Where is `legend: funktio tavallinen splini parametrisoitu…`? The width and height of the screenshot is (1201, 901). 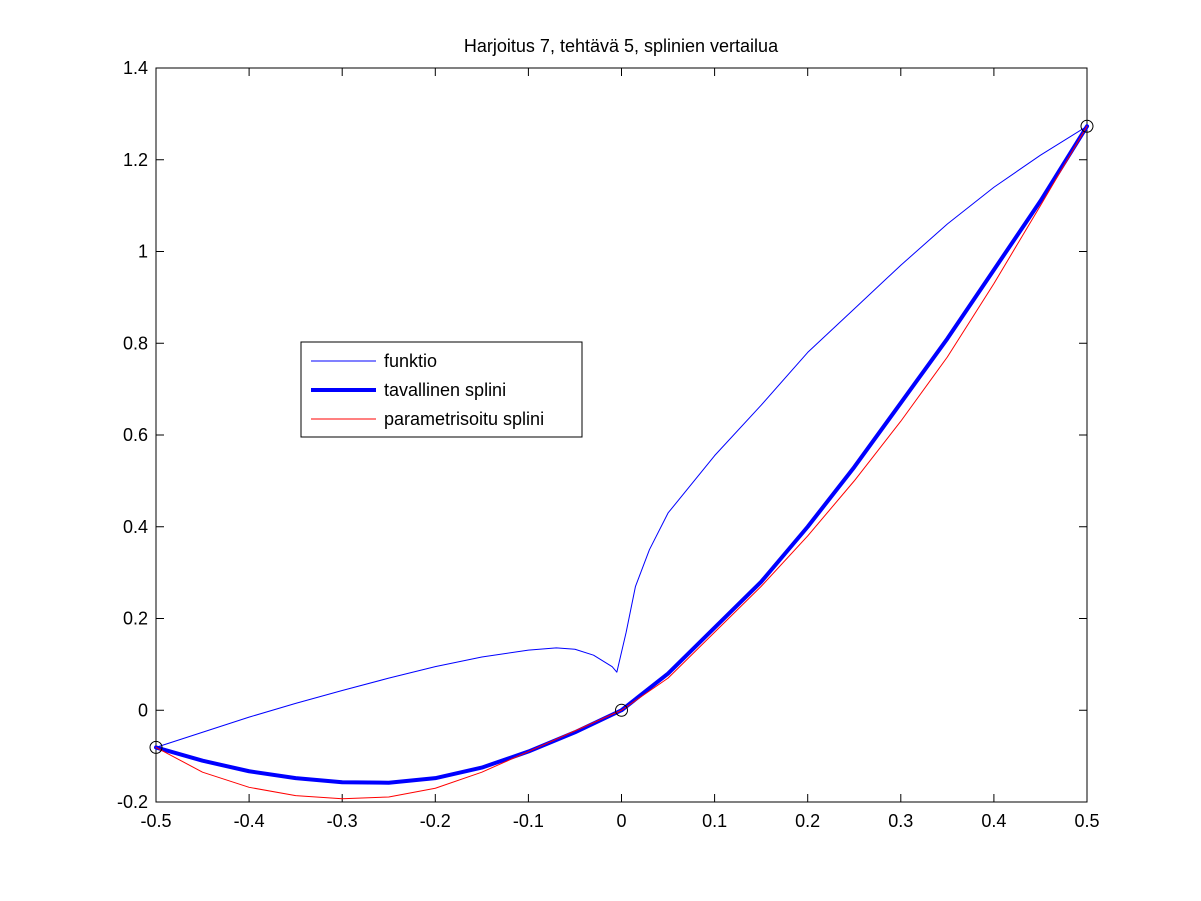
legend: funktio tavallinen splini parametrisoitu… is located at coordinates (441, 389).